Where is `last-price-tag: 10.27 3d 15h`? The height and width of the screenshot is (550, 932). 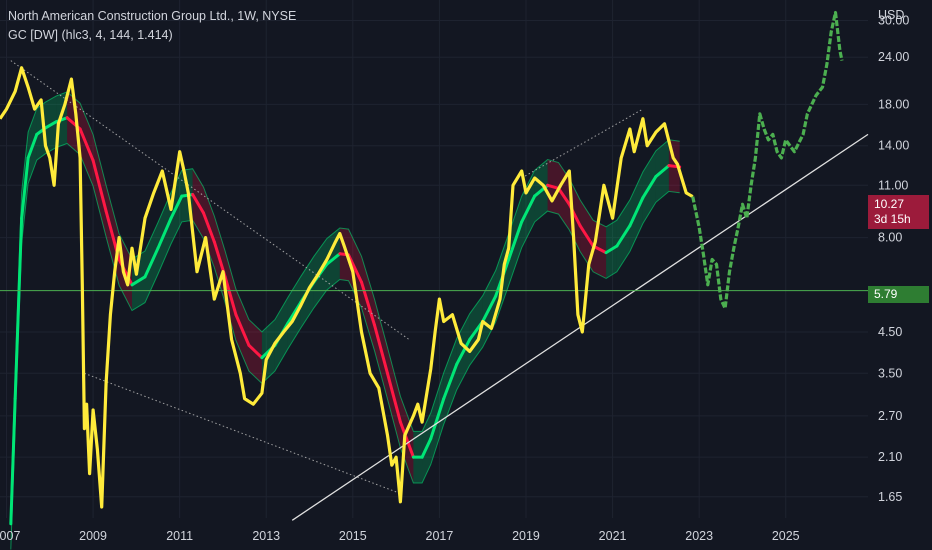
last-price-tag: 10.27 3d 15h is located at coordinates (898, 212).